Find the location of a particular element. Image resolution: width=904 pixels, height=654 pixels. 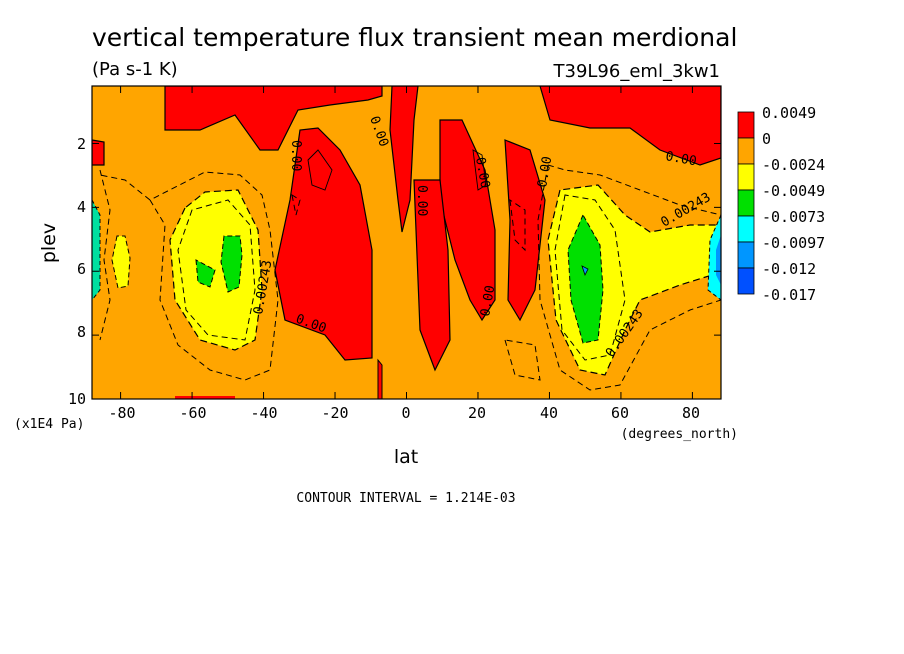

solid-contours is located at coordinates (397, 170).